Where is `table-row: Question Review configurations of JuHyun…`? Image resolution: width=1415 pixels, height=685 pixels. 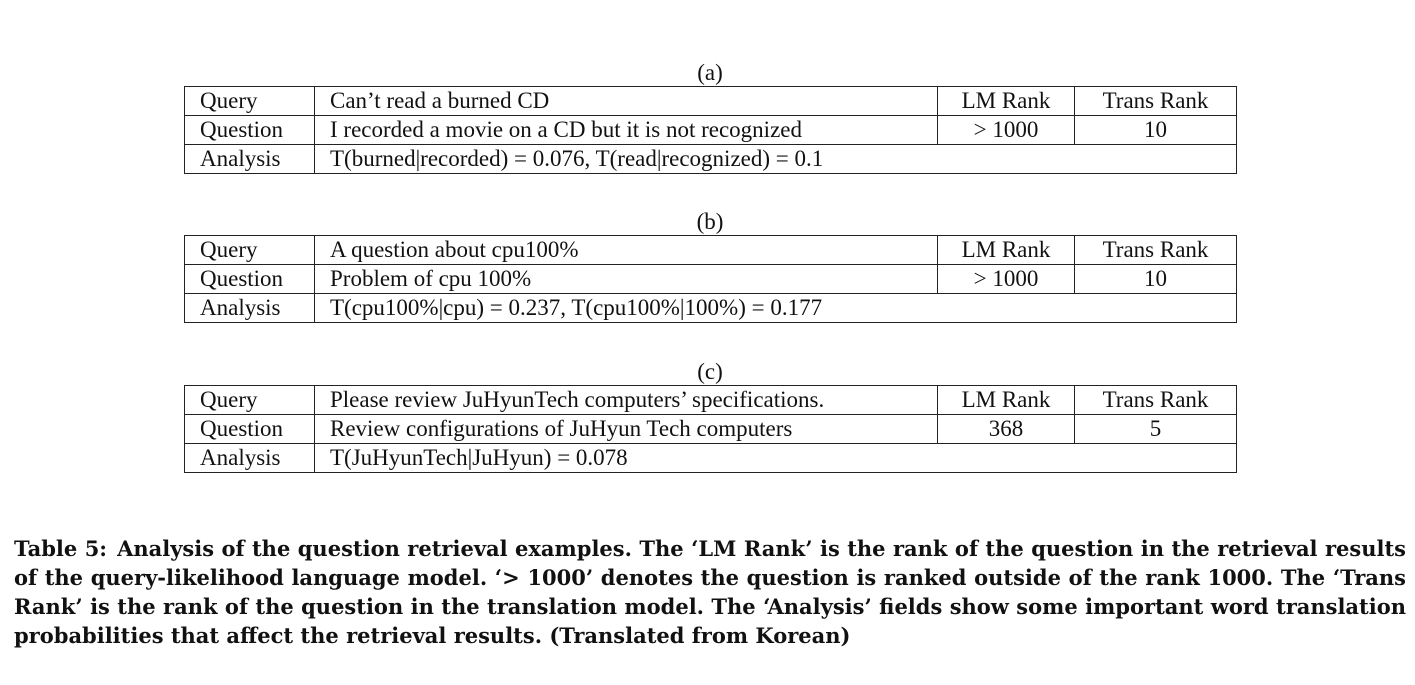
table-row: Question Review configurations of JuHyun… is located at coordinates (710, 429).